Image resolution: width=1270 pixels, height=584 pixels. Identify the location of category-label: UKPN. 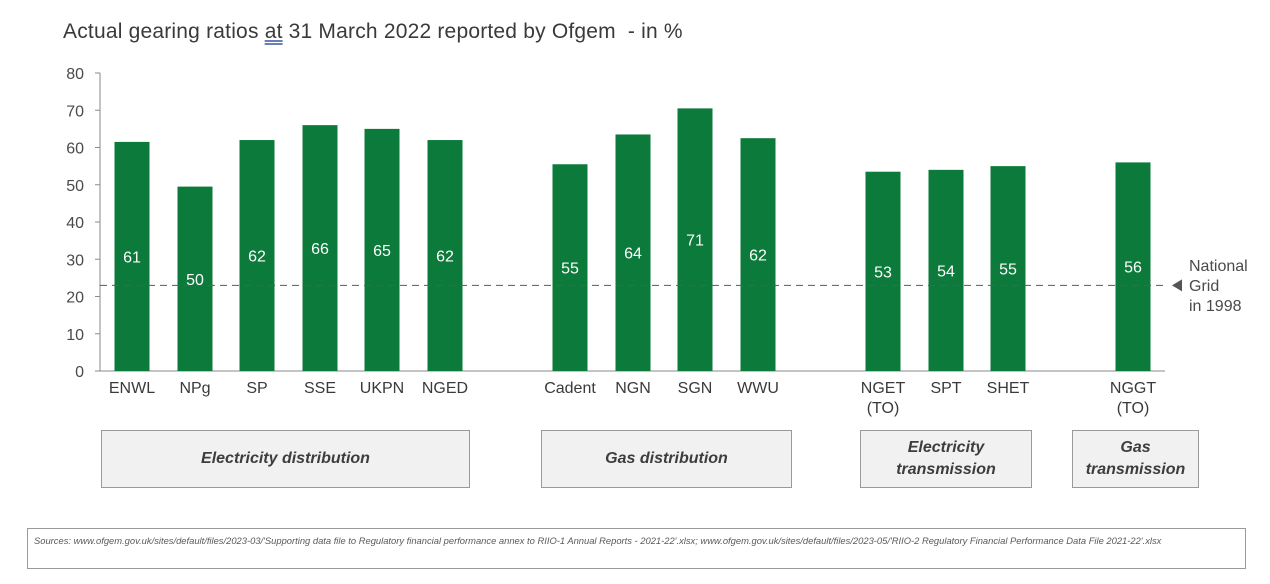
(382, 388).